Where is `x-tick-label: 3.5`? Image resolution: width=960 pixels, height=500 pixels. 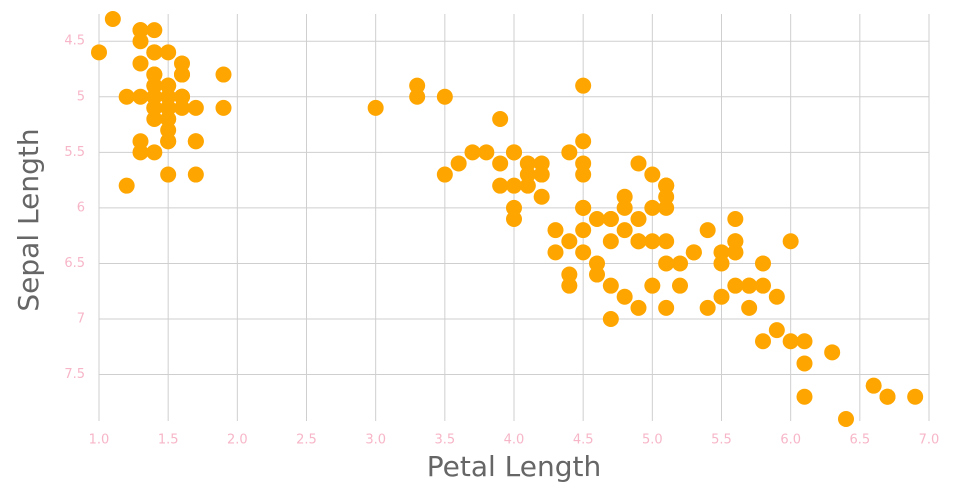 x-tick-label: 3.5 is located at coordinates (444, 440).